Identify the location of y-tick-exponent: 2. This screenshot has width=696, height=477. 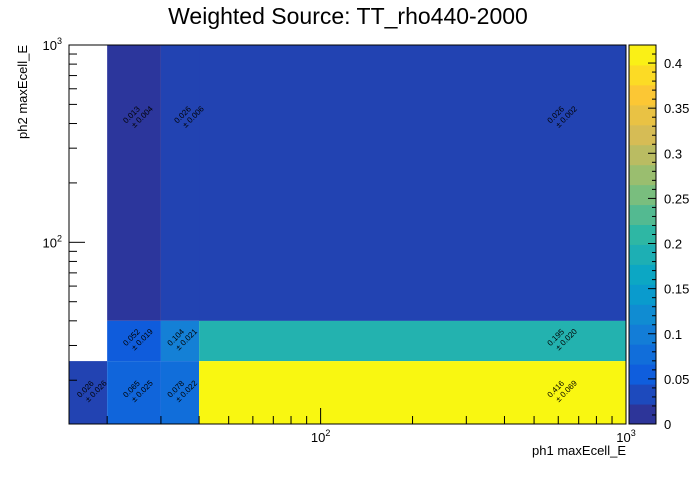
(59, 238).